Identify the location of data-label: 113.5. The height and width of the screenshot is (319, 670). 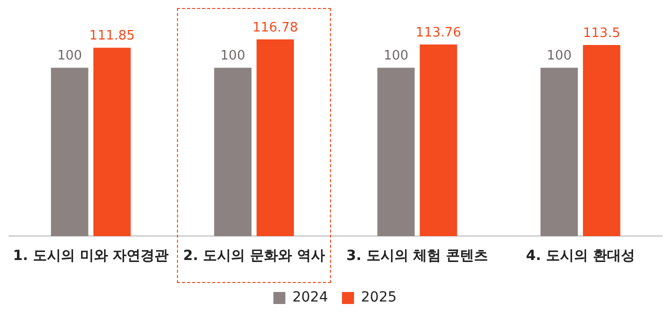
(601, 33).